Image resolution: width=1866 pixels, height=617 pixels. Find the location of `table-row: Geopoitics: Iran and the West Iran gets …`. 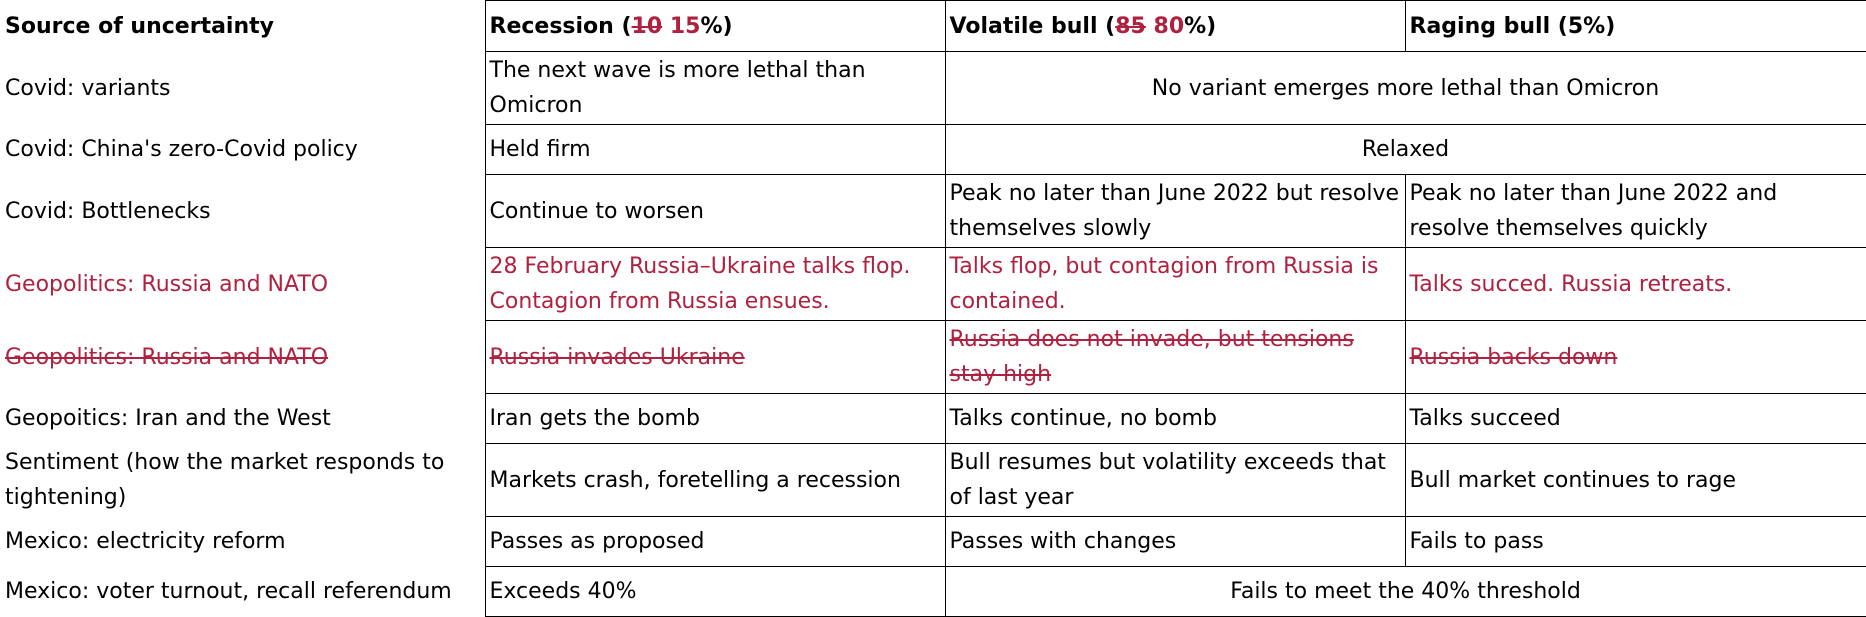

table-row: Geopoitics: Iran and the West Iran gets … is located at coordinates (933, 418).